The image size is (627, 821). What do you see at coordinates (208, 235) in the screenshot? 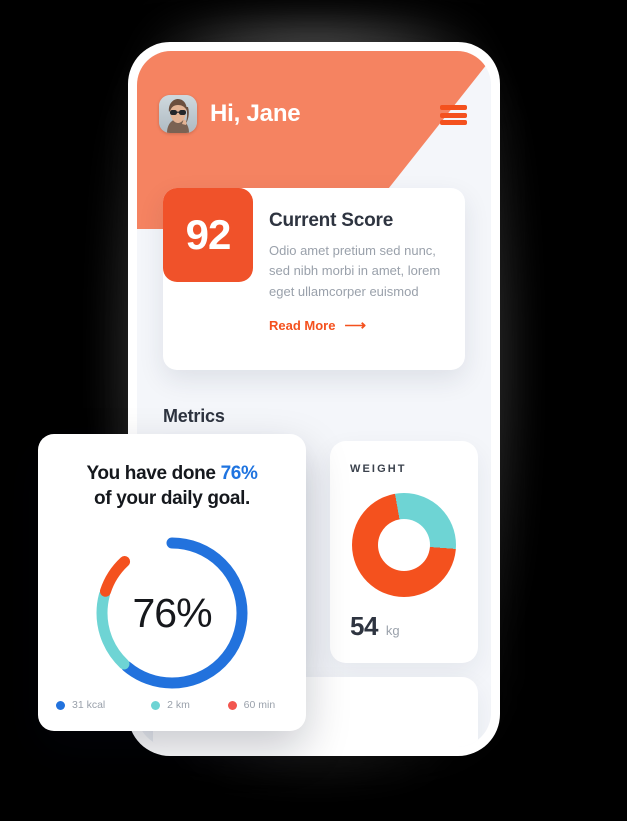
I see `score-badge: 92` at bounding box center [208, 235].